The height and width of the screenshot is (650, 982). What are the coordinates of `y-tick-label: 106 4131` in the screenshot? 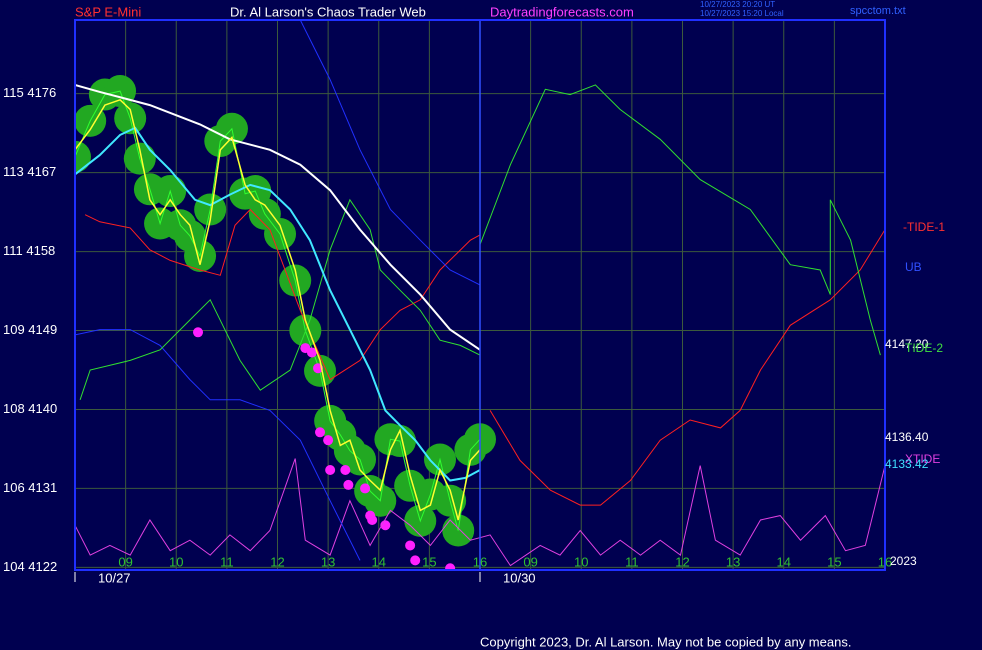 It's located at (30, 487).